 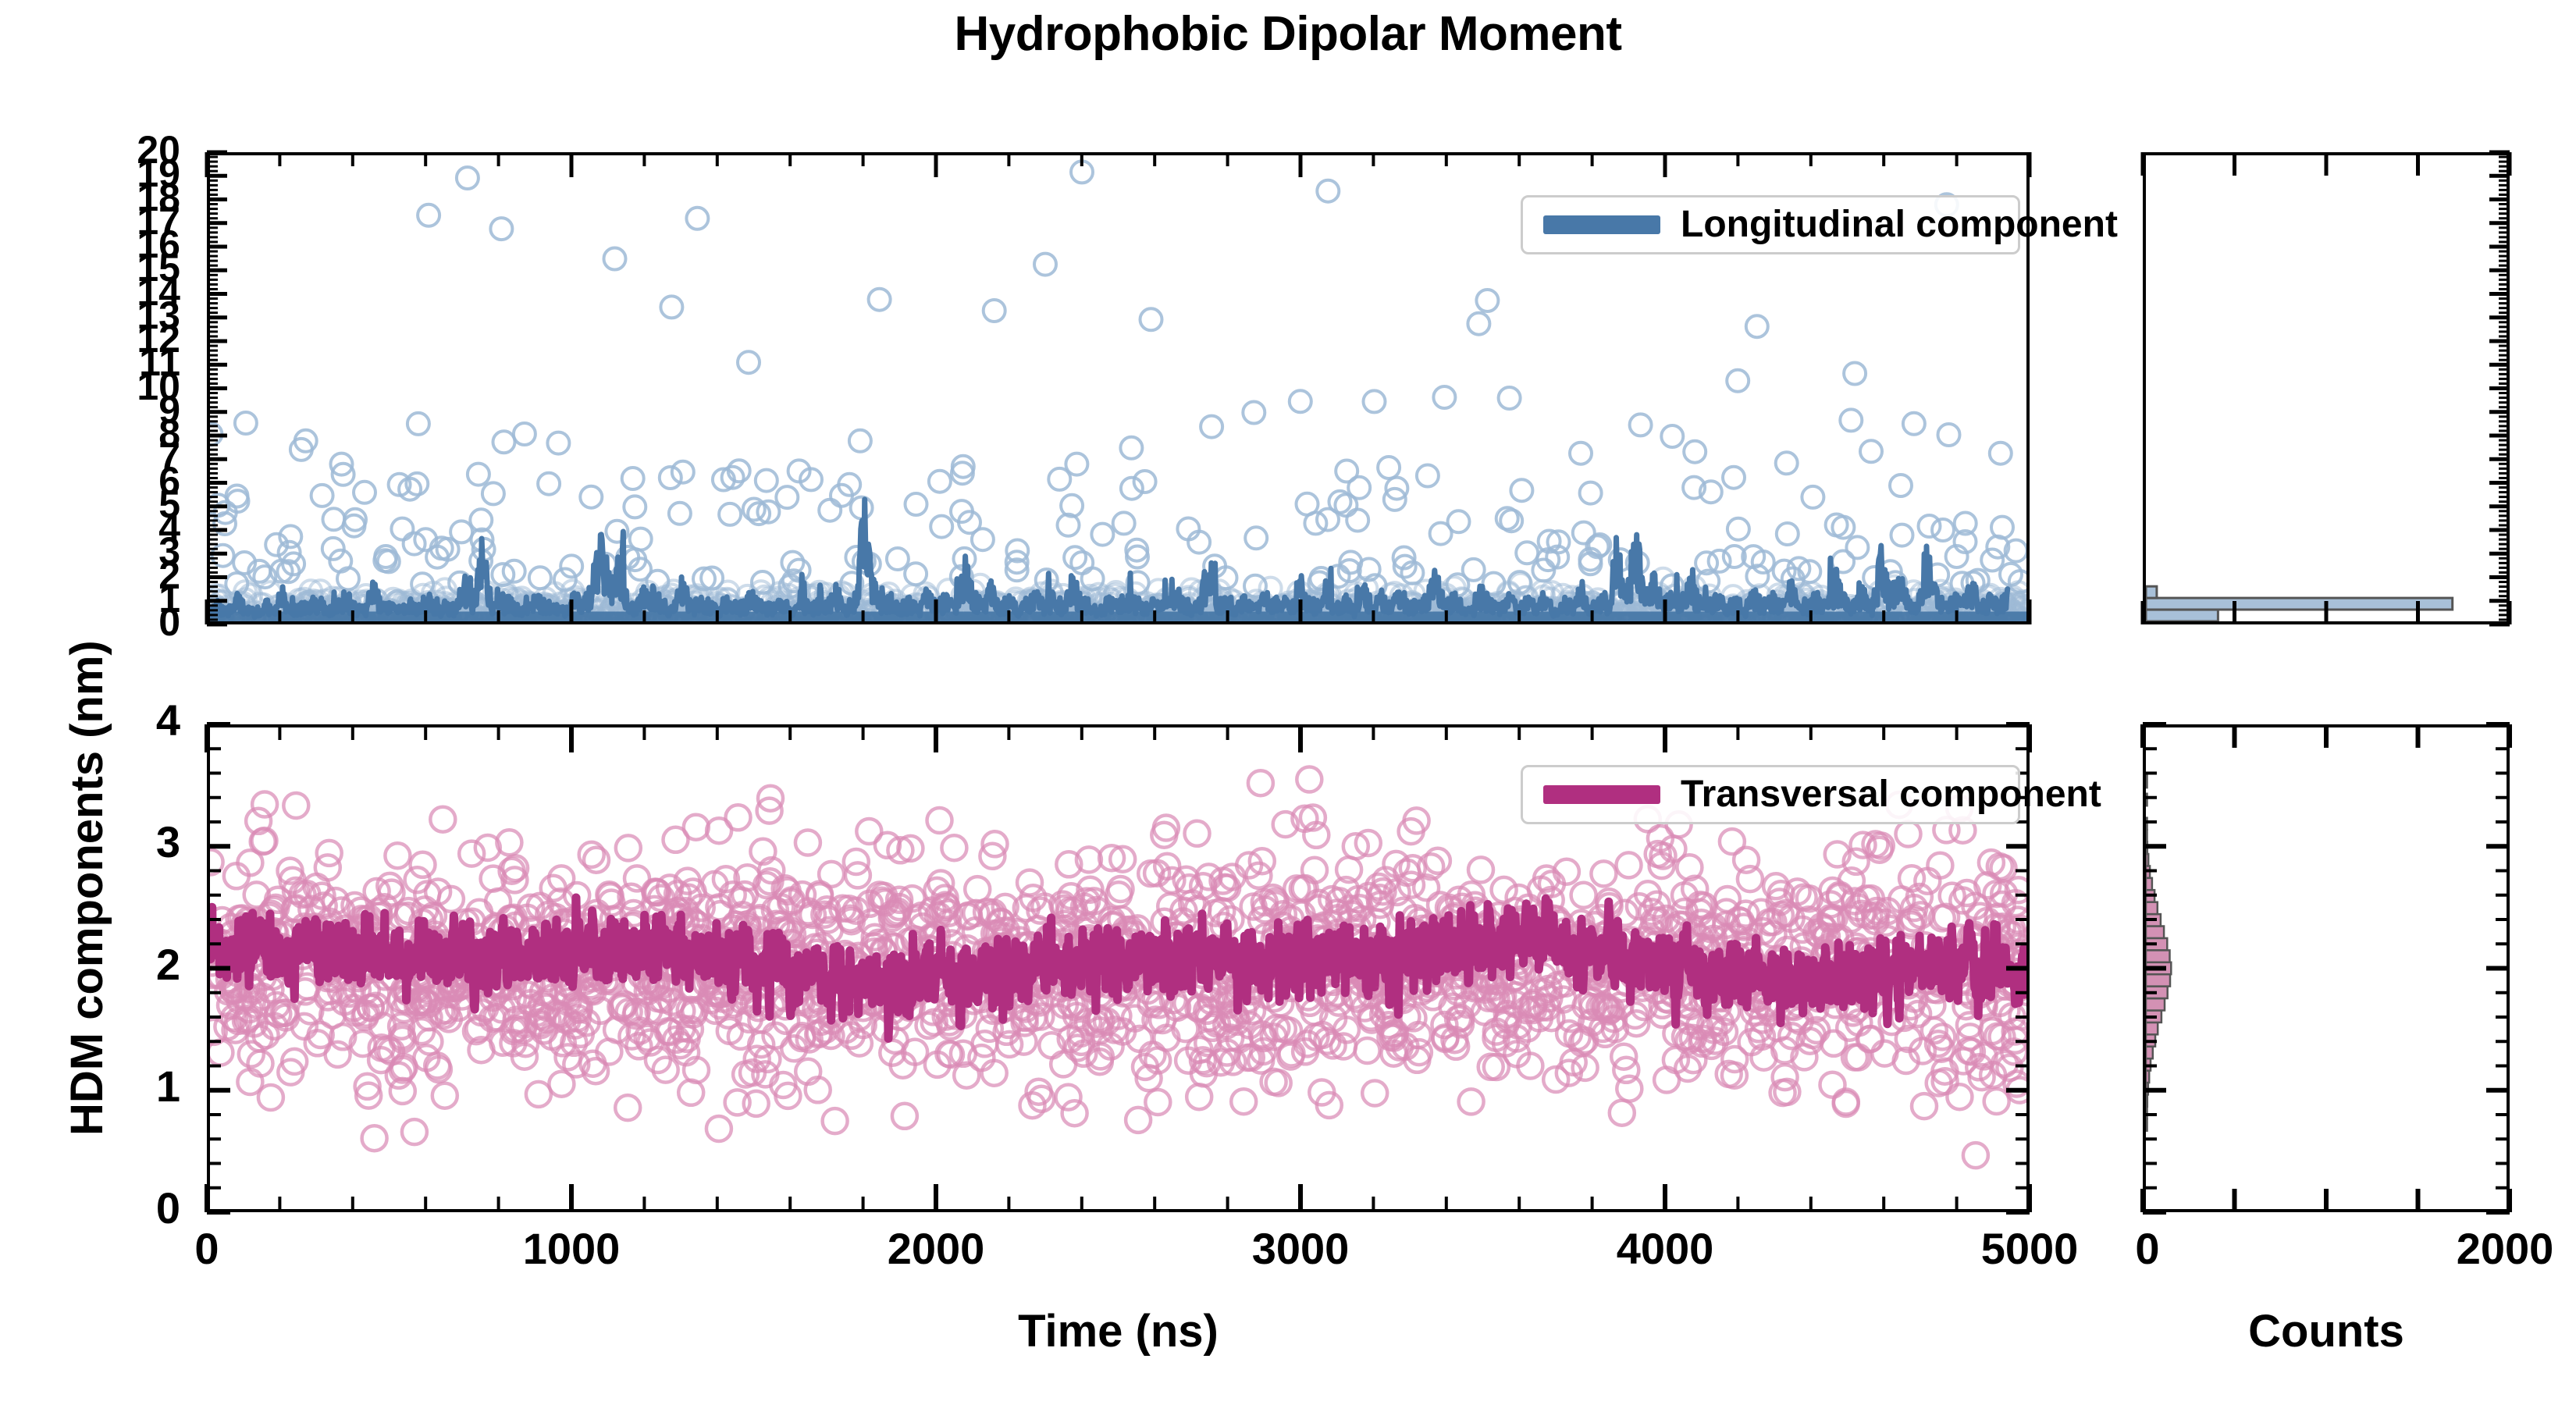 I want to click on transversal-histogram-panel, so click(x=2326, y=968).